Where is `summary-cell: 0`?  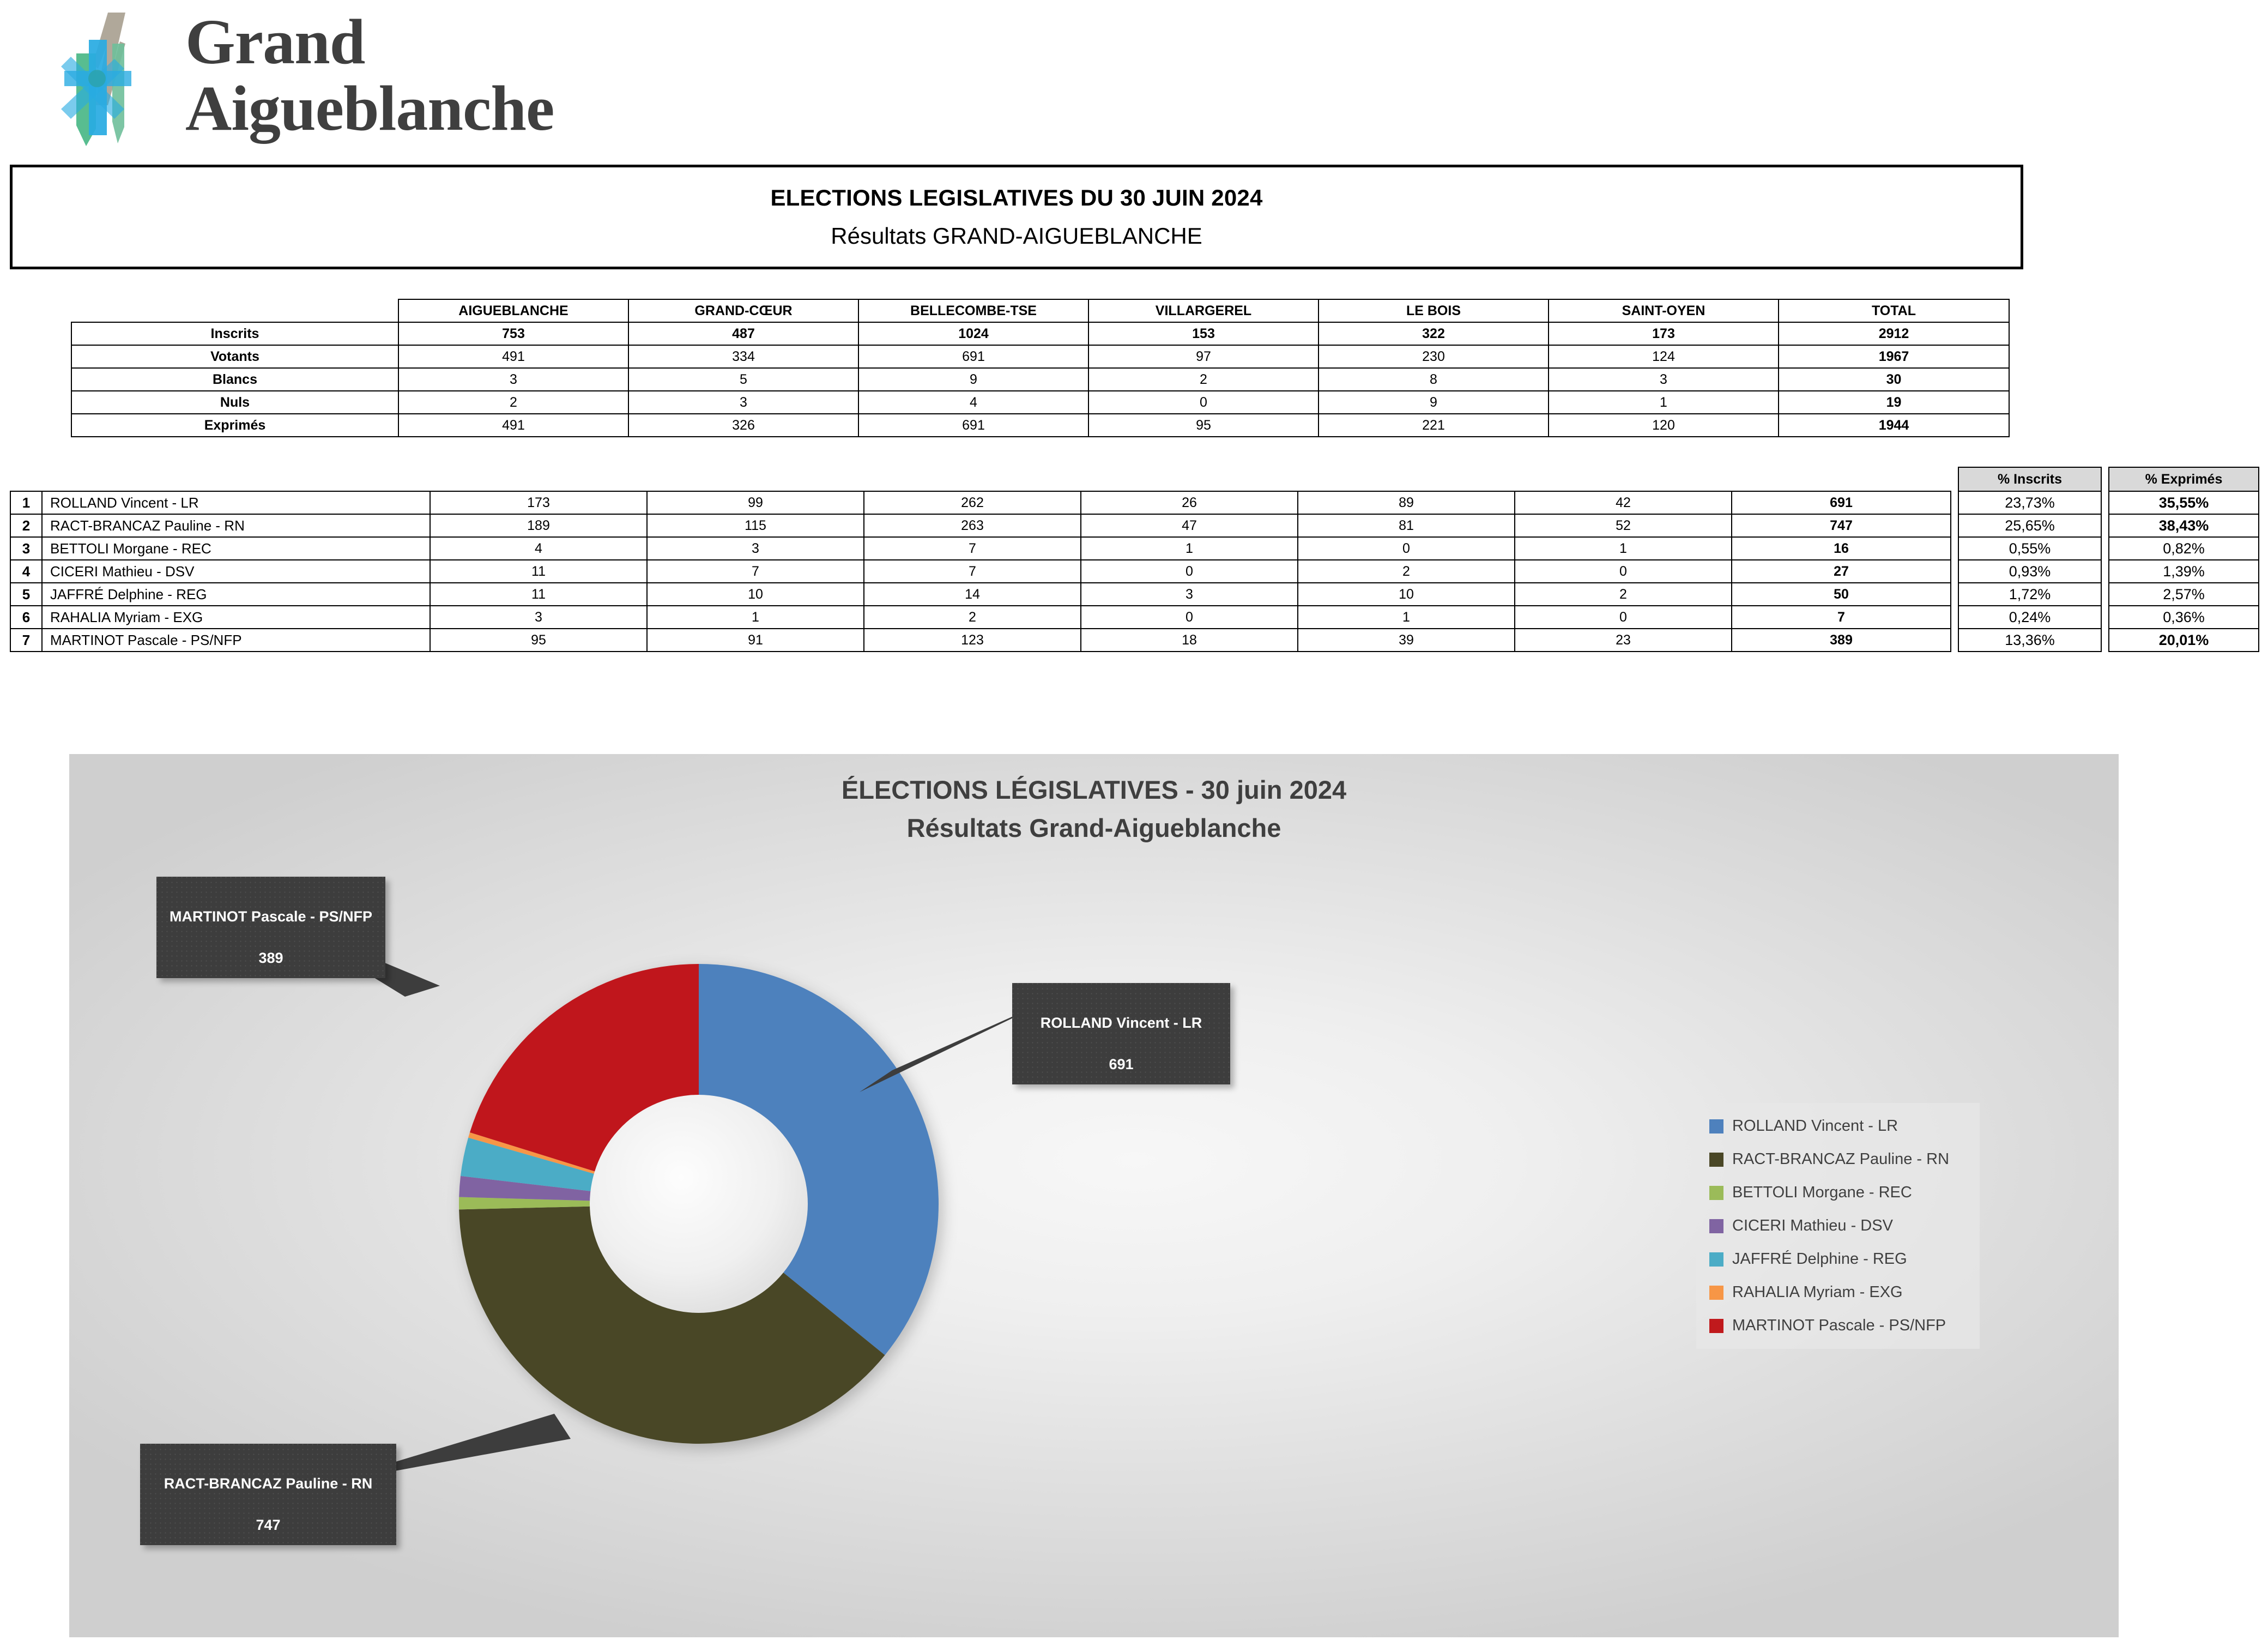 summary-cell: 0 is located at coordinates (1203, 402).